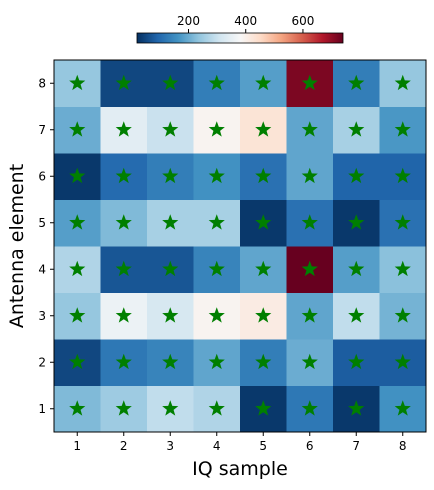 This screenshot has width=434, height=490. I want to click on y-tick-label: 3, so click(42, 316).